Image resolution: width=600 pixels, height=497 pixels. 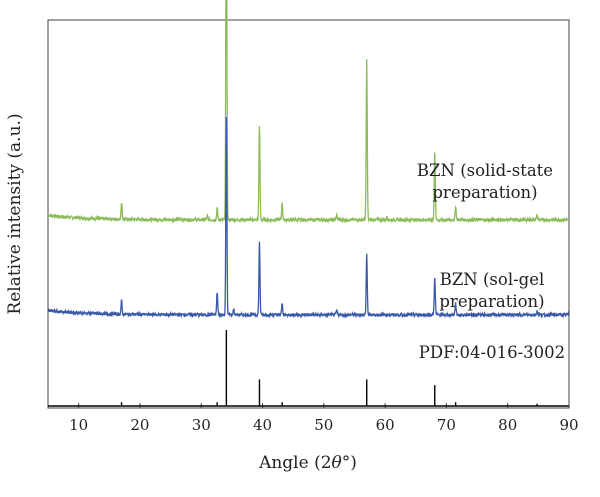 I want to click on x-axis-title-tail: °), so click(x=349, y=463).